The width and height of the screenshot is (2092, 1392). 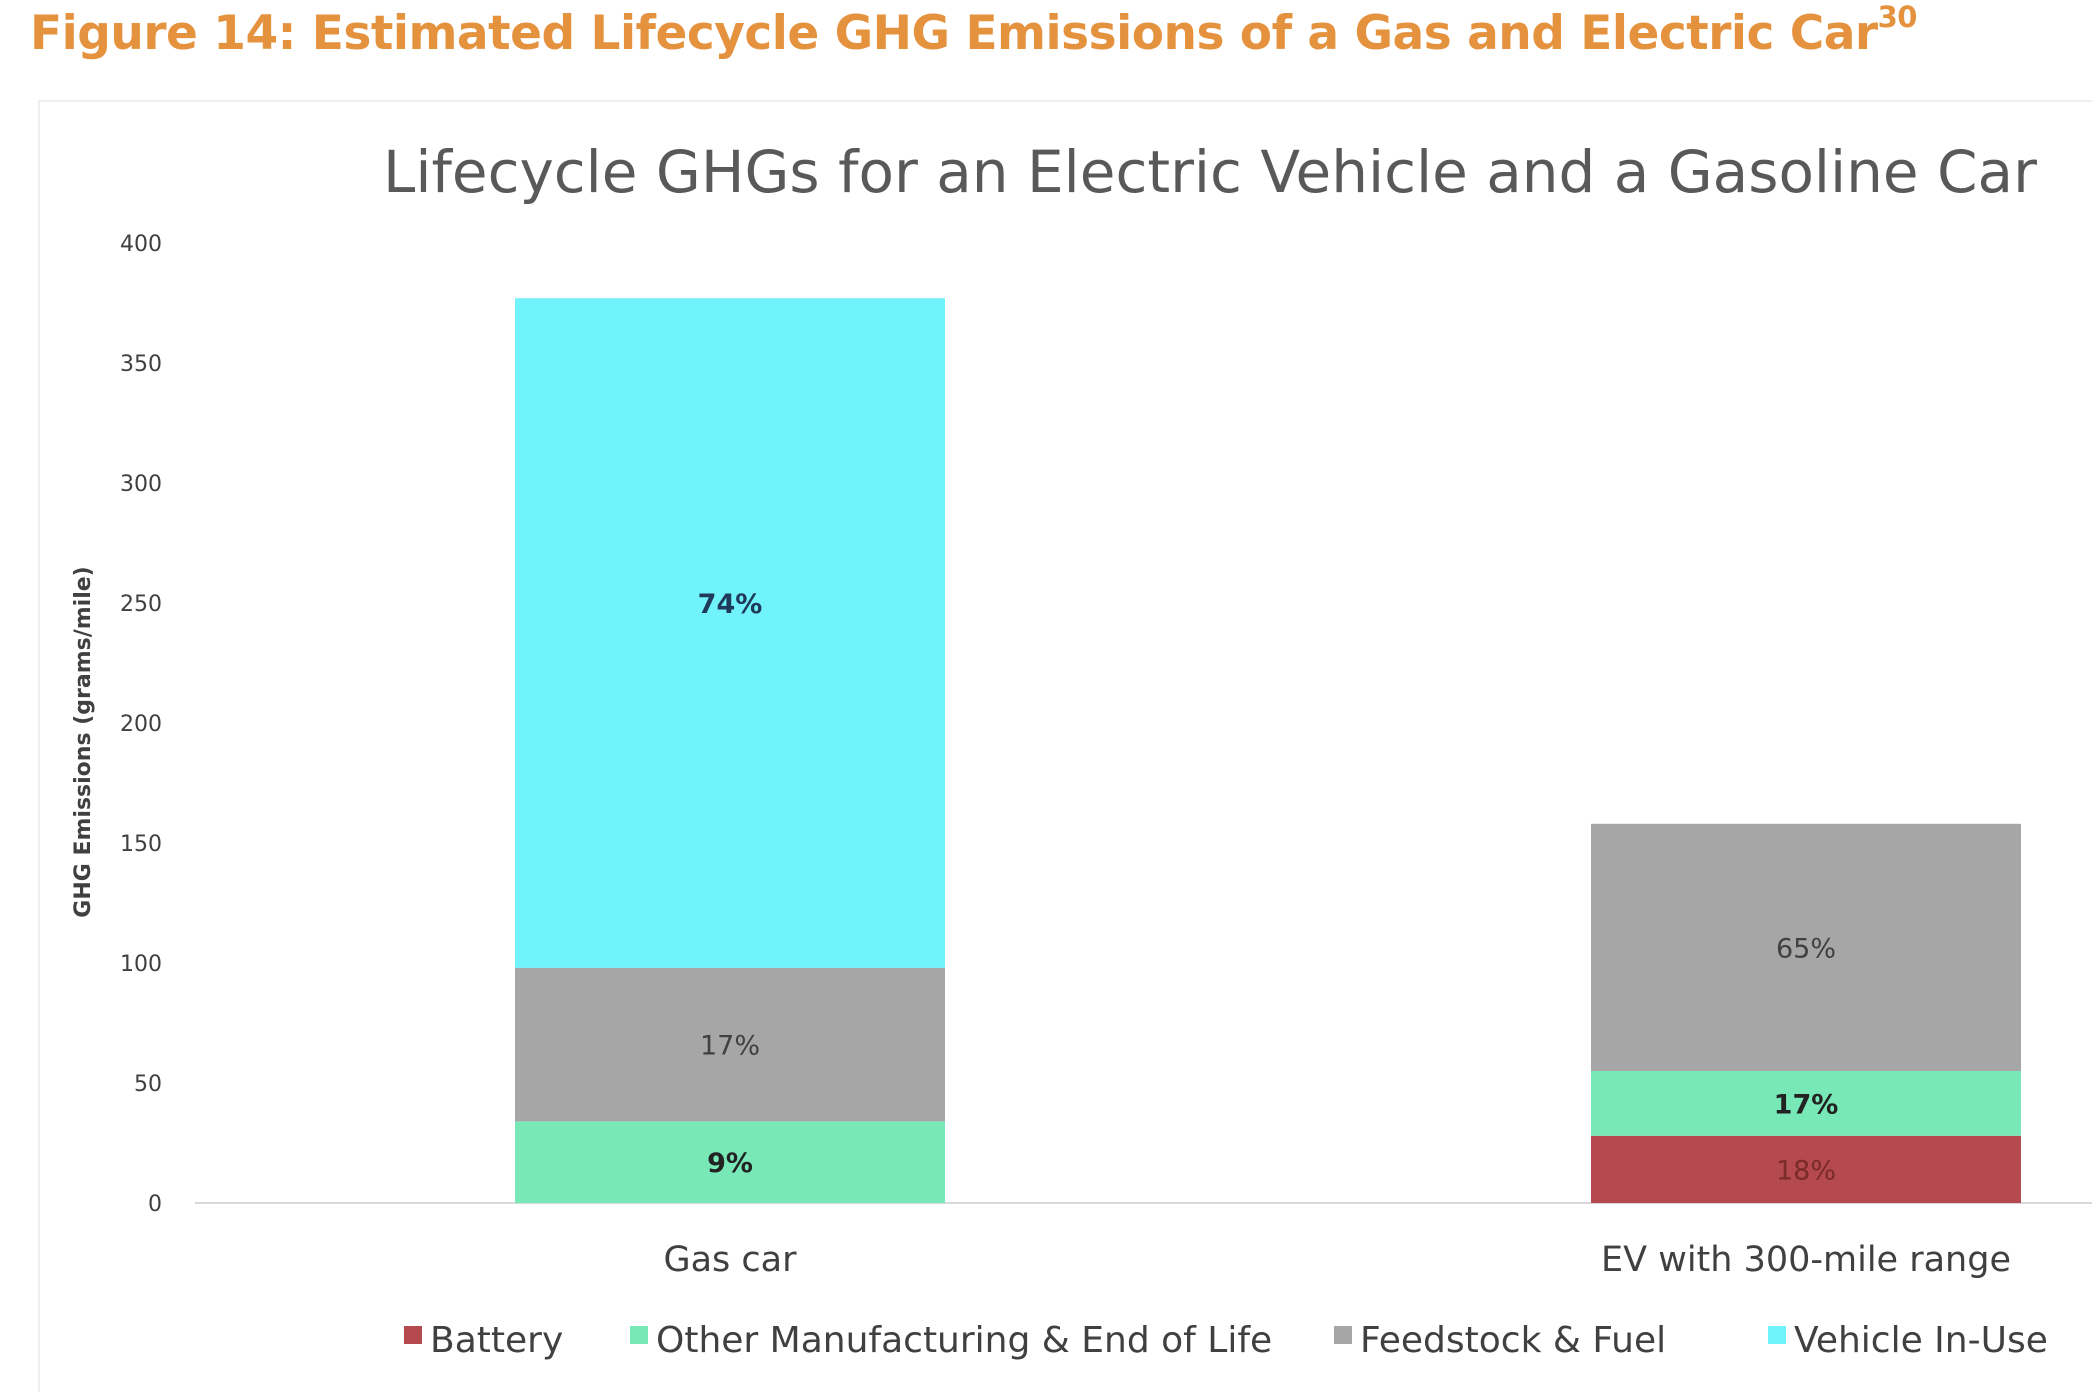 I want to click on y-axis-ticks: 0 50 100 150 200 250 300 350 400, so click(x=141, y=724).